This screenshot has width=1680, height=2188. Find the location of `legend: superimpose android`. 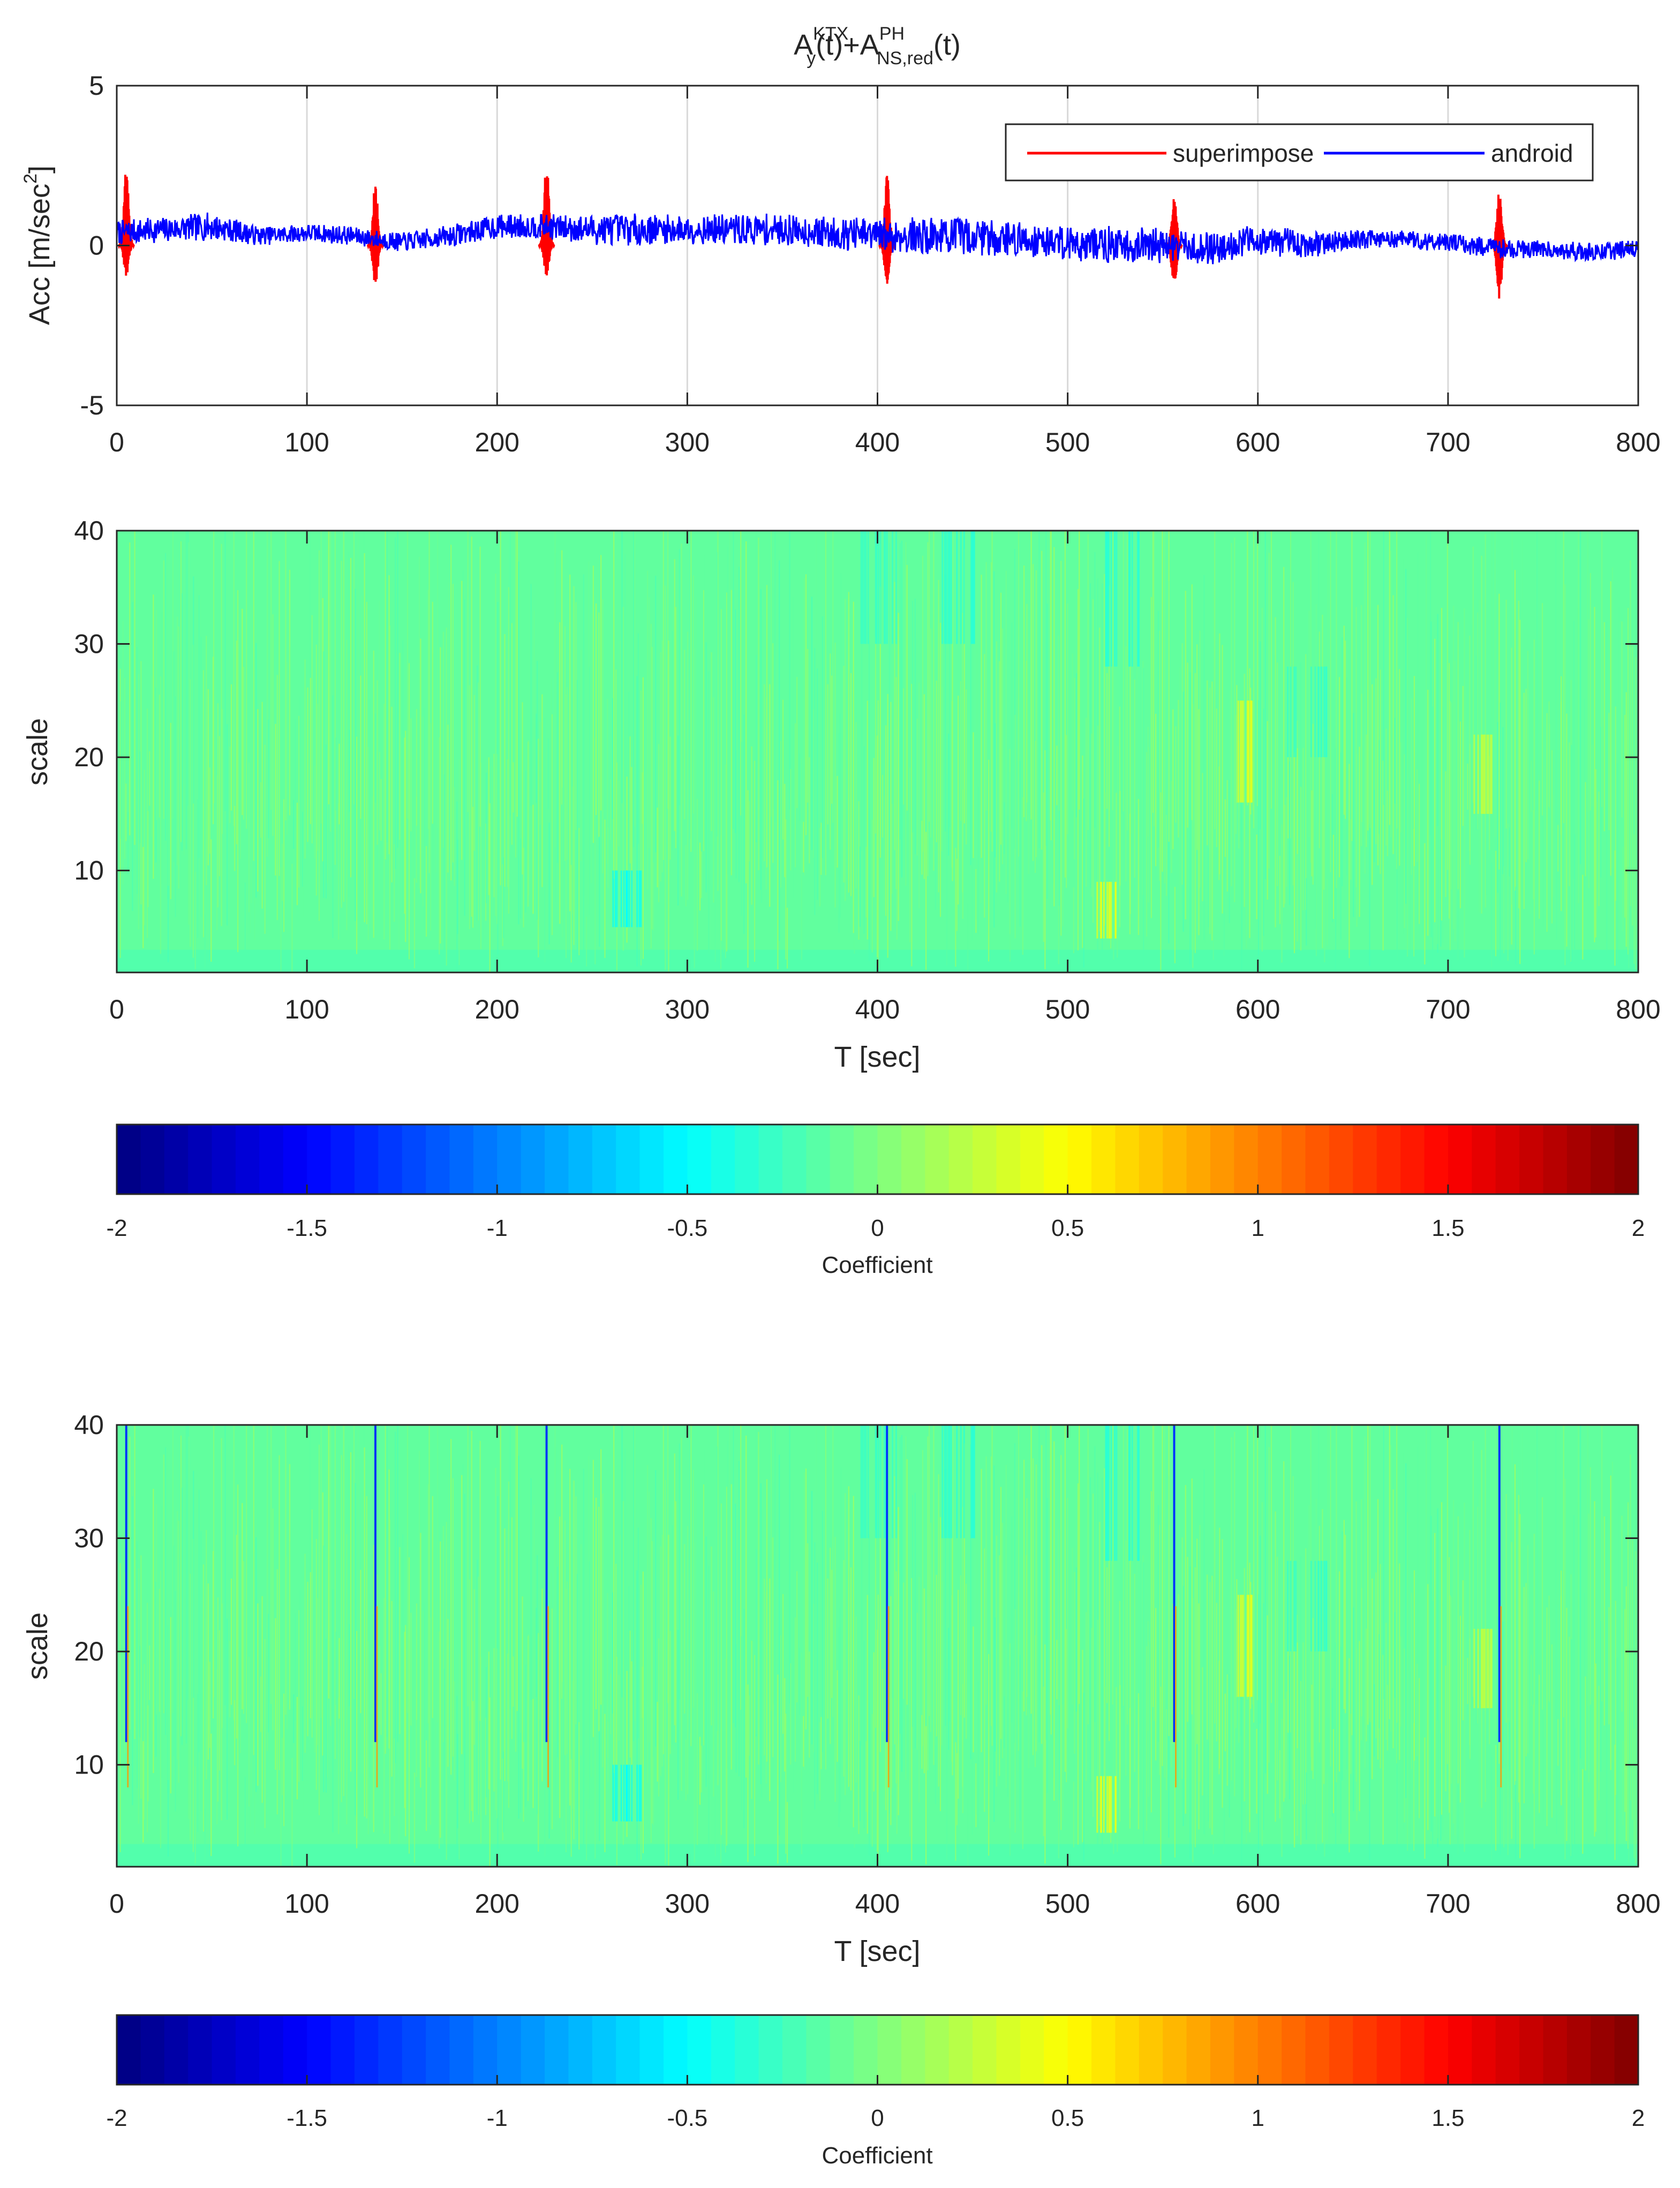

legend: superimpose android is located at coordinates (1299, 152).